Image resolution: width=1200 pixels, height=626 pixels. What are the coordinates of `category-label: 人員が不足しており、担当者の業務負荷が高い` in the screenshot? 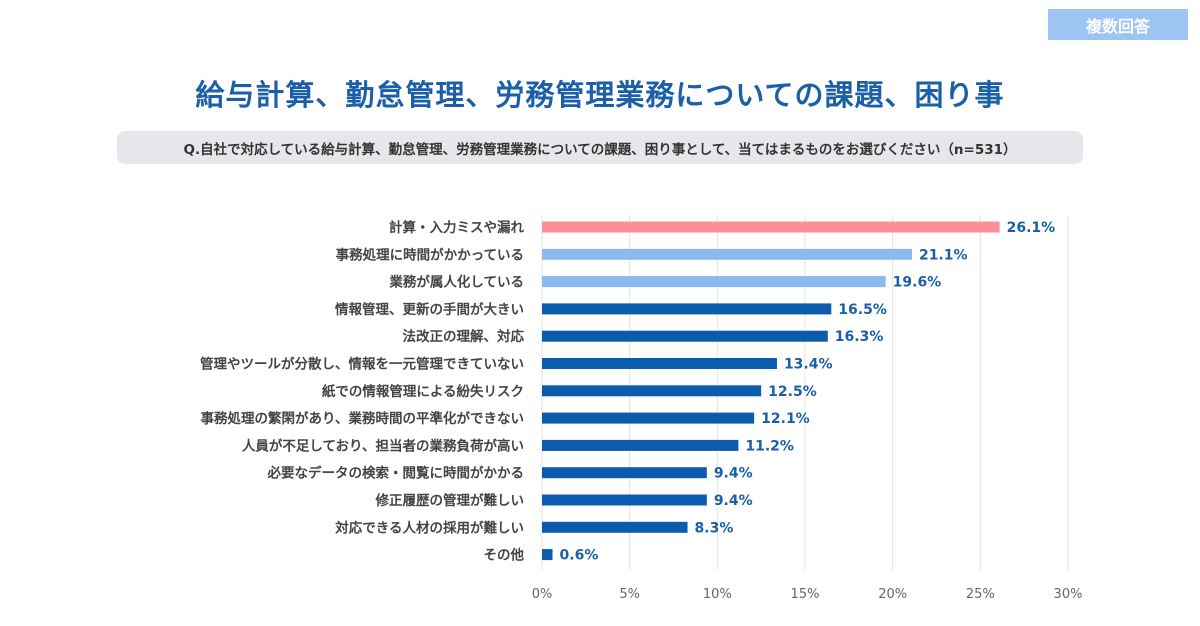 It's located at (383, 445).